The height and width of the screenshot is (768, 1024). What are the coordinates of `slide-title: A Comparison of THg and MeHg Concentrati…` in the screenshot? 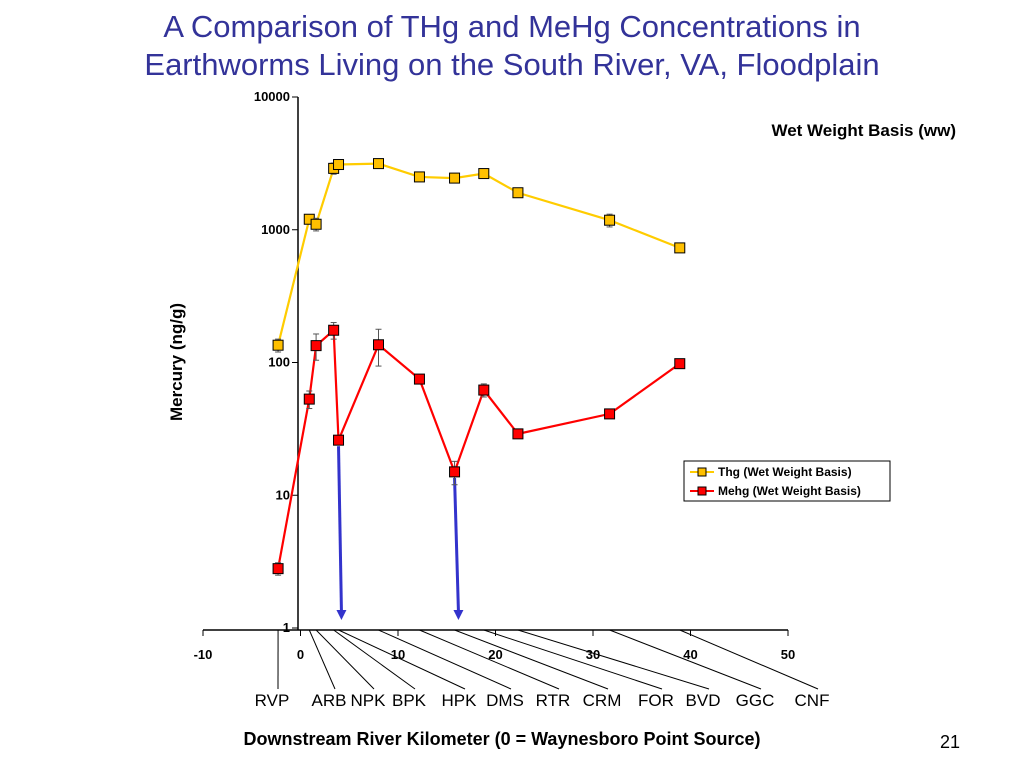 It's located at (512, 46).